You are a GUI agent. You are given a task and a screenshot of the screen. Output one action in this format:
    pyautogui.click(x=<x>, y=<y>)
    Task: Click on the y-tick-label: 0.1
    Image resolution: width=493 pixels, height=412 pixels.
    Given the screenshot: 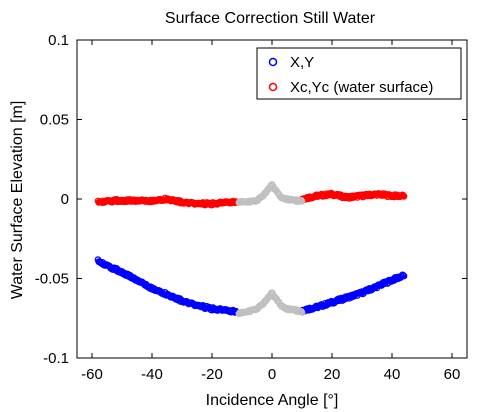 What is the action you would take?
    pyautogui.click(x=58, y=40)
    